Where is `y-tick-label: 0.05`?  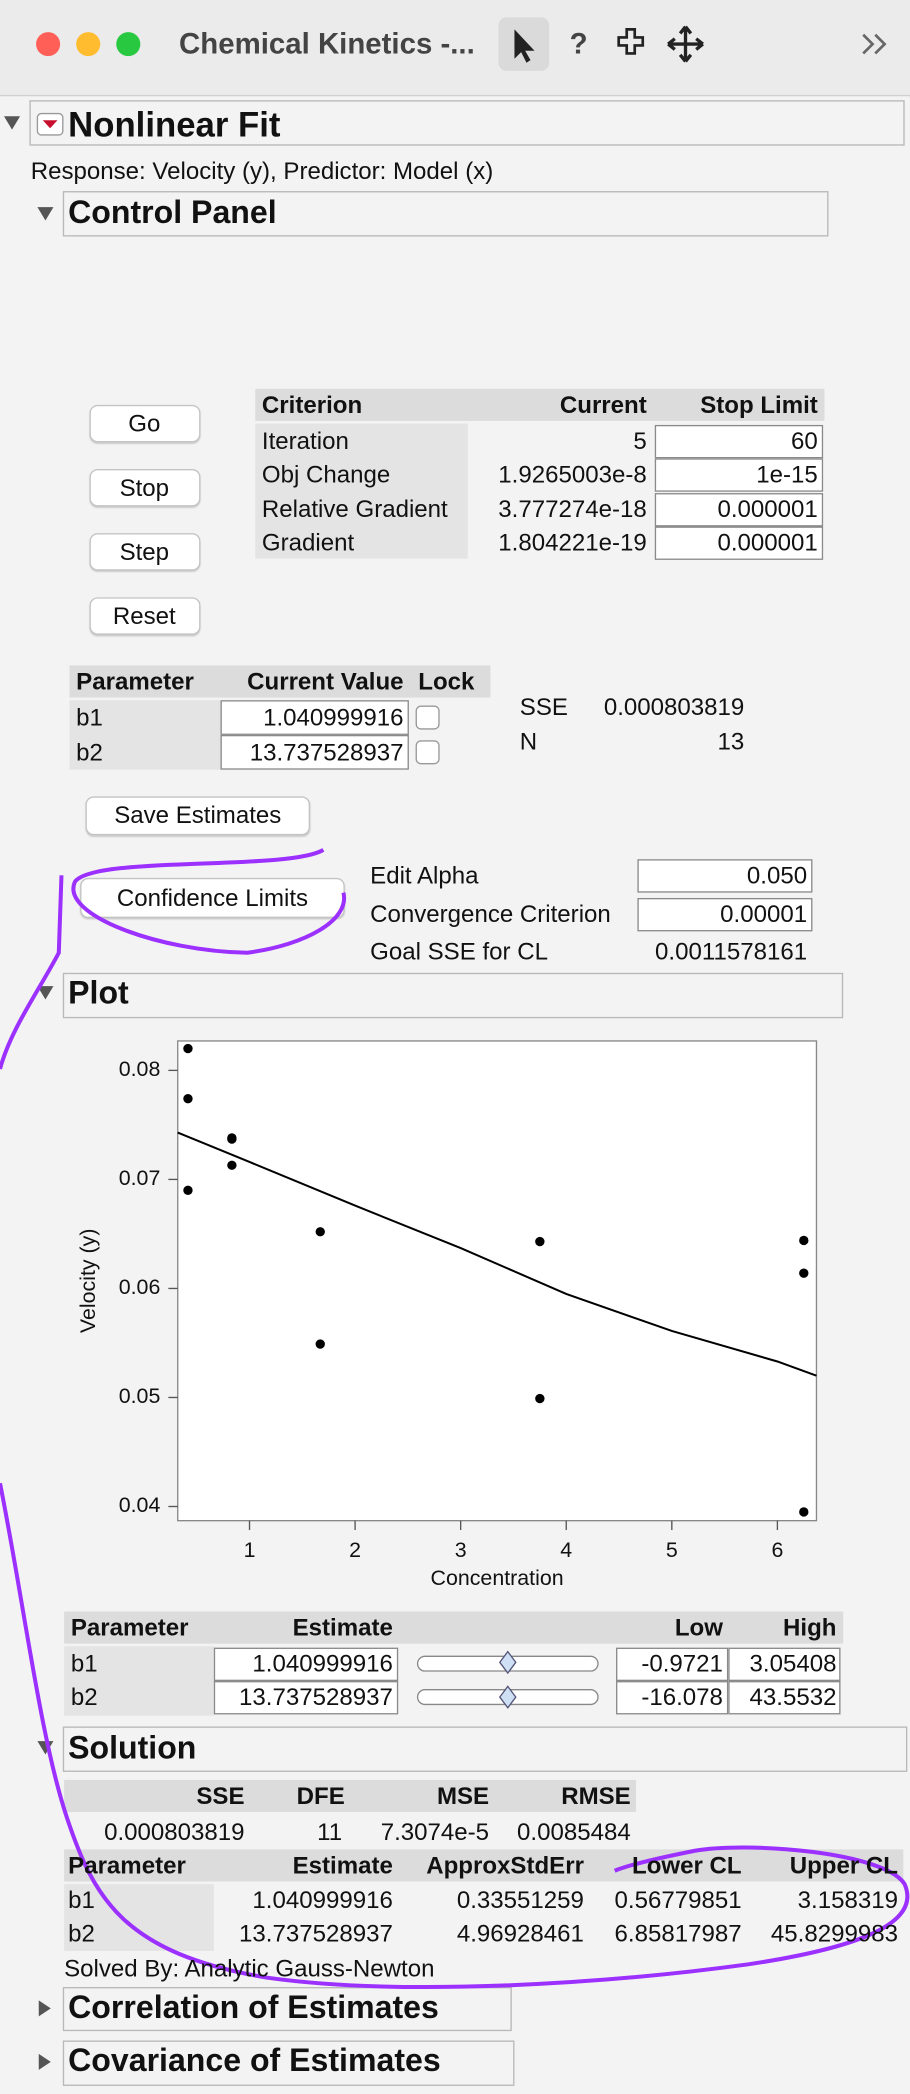 y-tick-label: 0.05 is located at coordinates (140, 1396).